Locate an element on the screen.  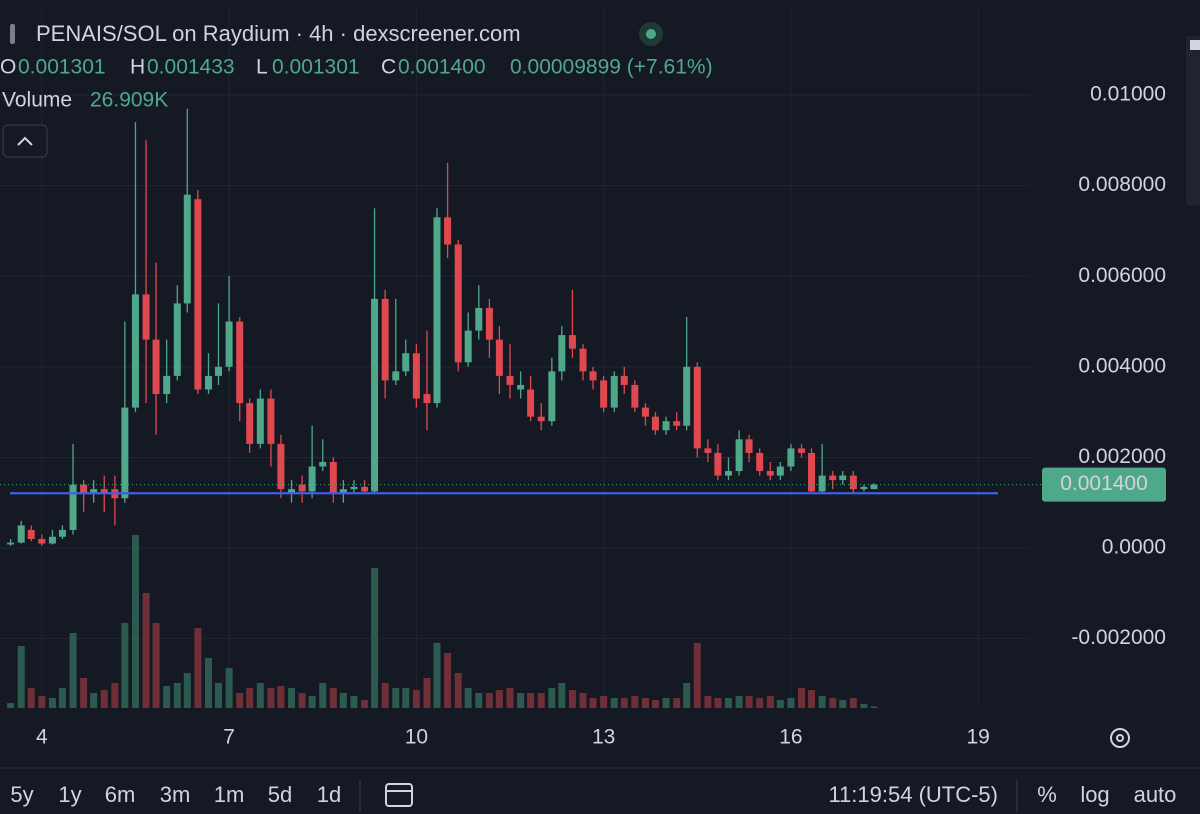
range-button: 1m is located at coordinates (229, 794).